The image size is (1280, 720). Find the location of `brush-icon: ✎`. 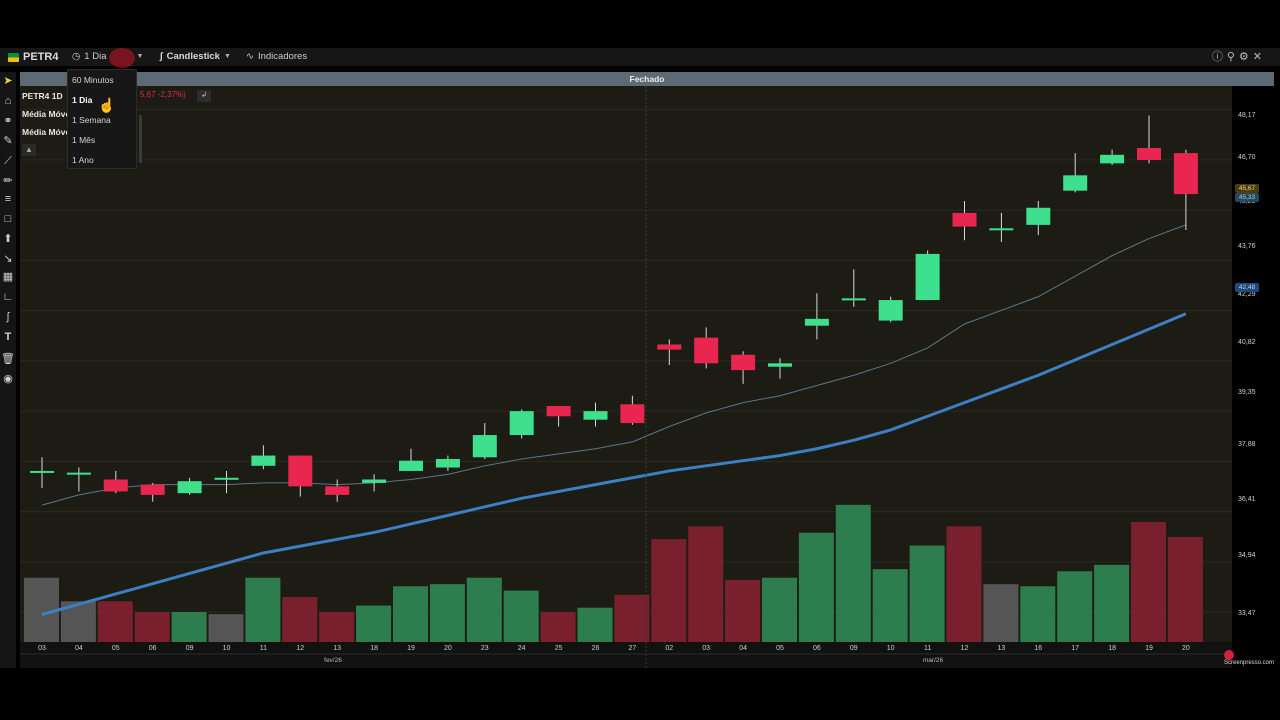

brush-icon: ✎ is located at coordinates (8, 141).